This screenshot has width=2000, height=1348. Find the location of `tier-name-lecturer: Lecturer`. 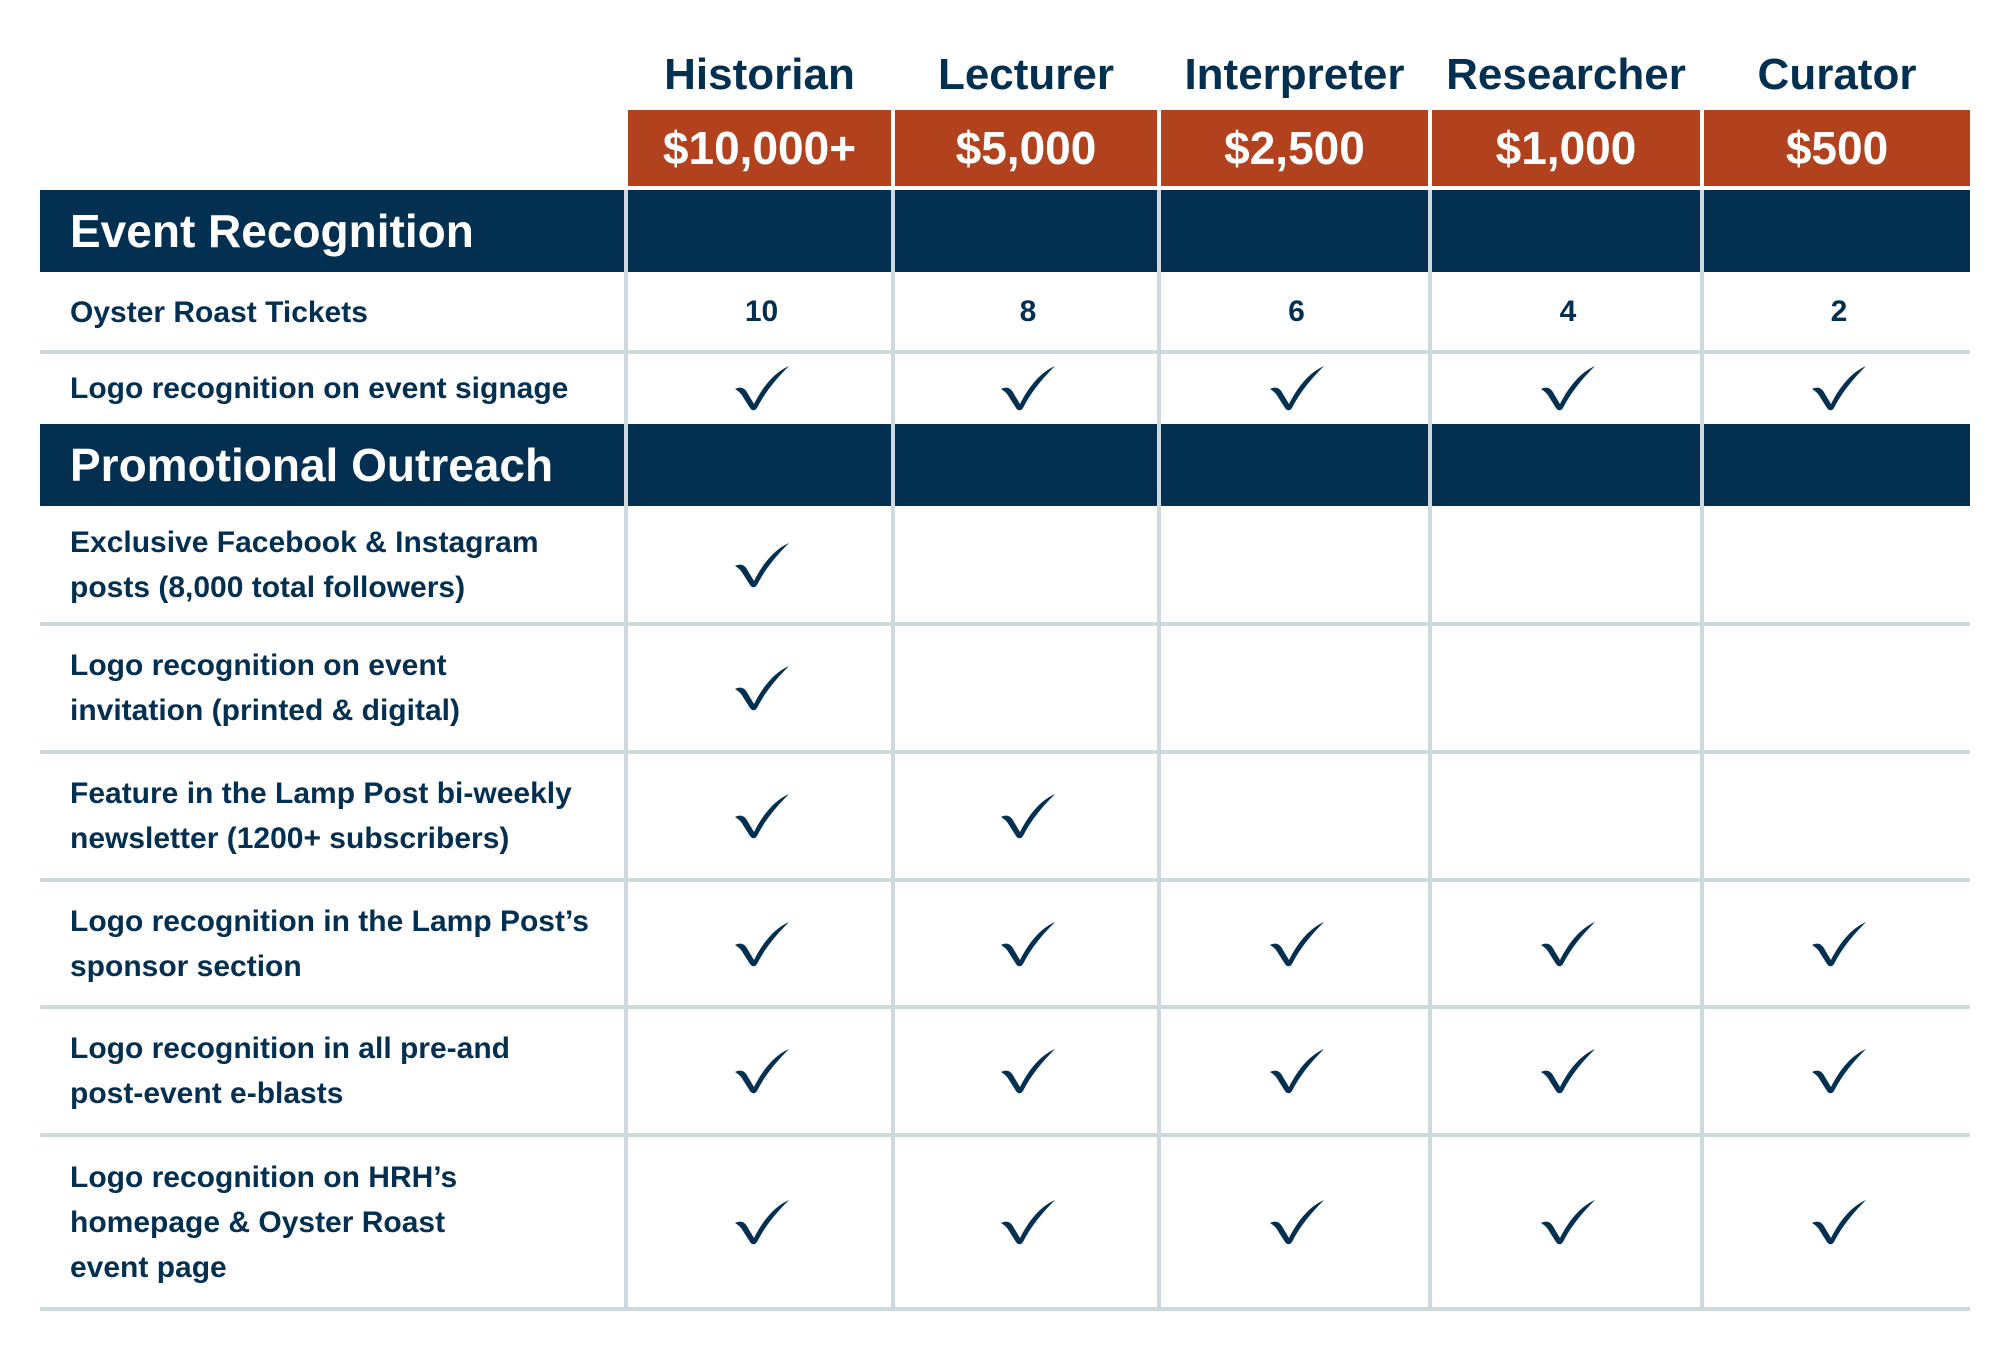

tier-name-lecturer: Lecturer is located at coordinates (1026, 74).